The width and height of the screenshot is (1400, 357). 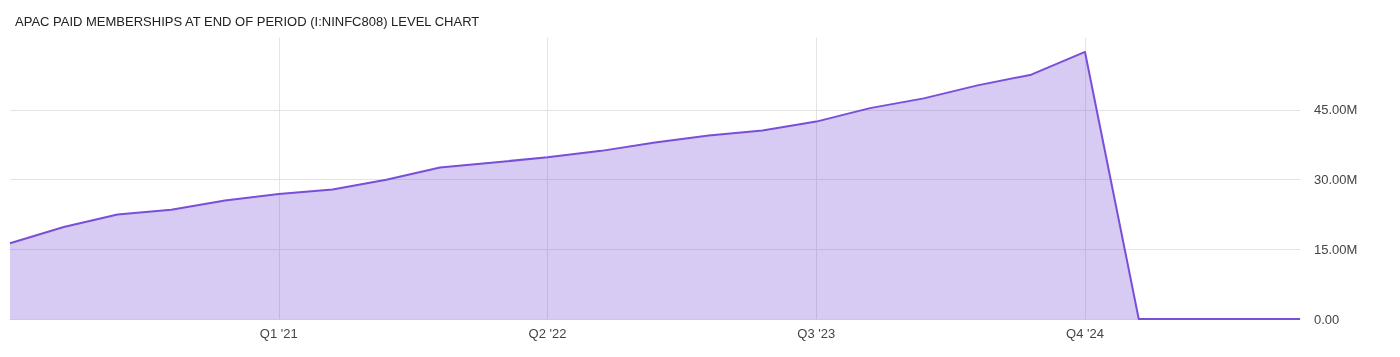 I want to click on y-tick-label: 45.00M, so click(x=1336, y=110).